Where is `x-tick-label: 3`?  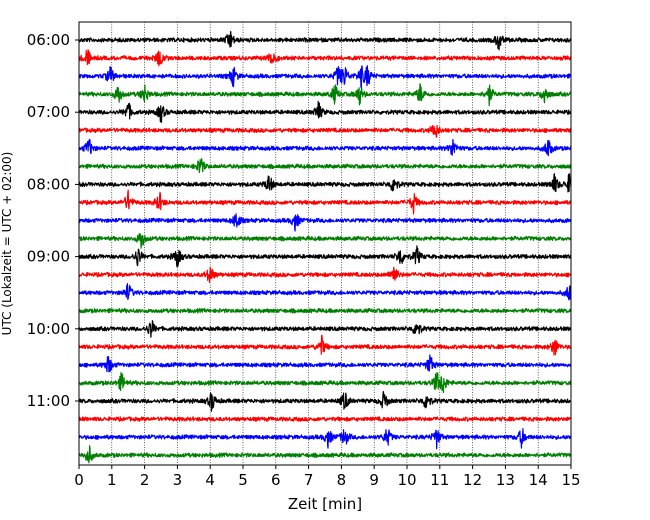
x-tick-label: 3 is located at coordinates (178, 480).